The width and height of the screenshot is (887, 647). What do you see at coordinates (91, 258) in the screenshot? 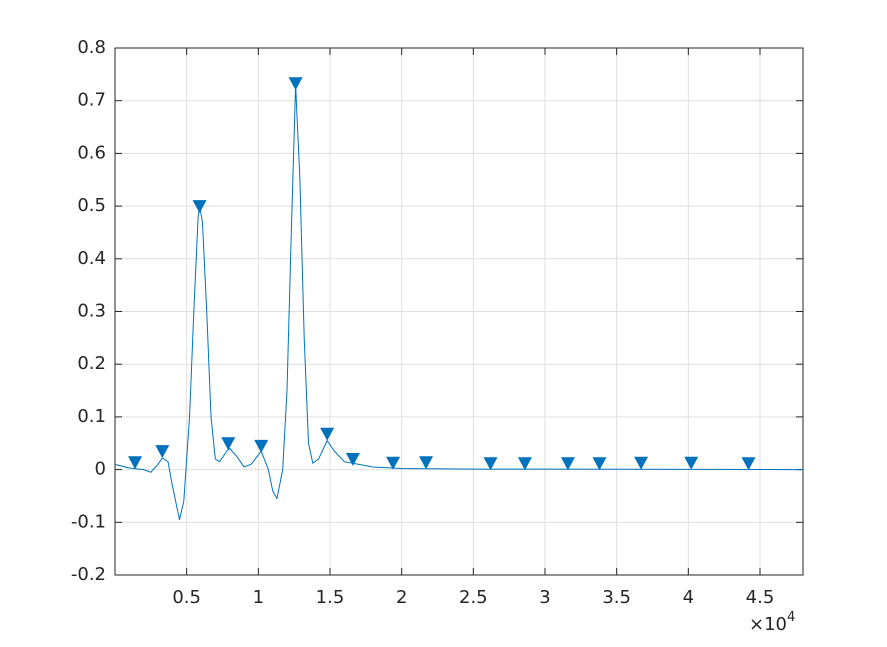
I see `y-tick-label: 0.4` at bounding box center [91, 258].